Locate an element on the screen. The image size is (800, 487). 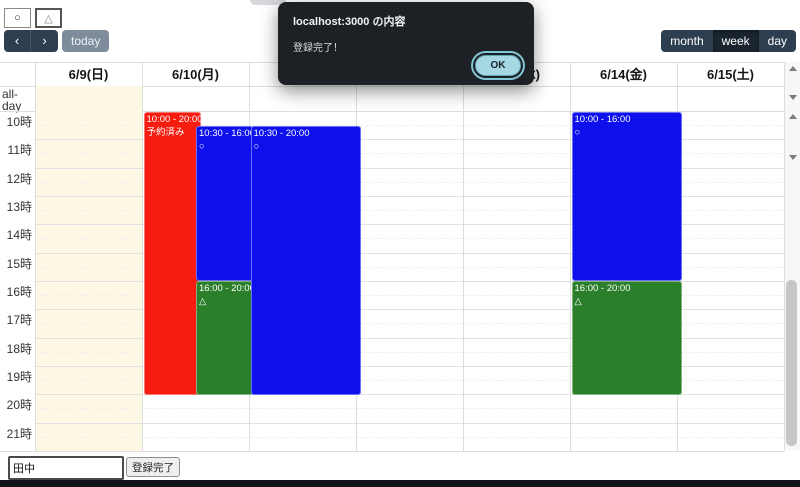
name-input is located at coordinates (66, 468).